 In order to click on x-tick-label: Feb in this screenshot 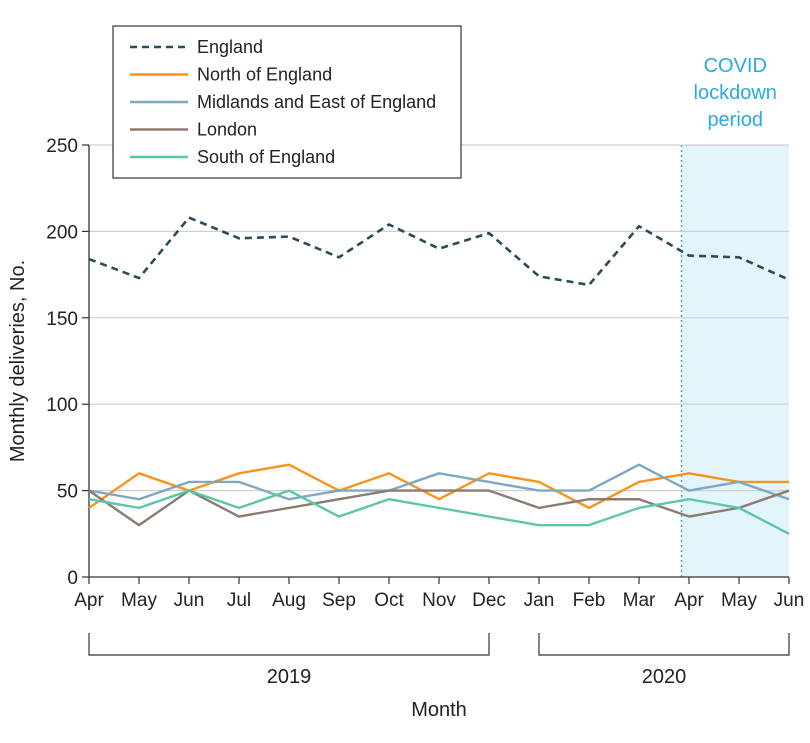, I will do `click(589, 600)`.